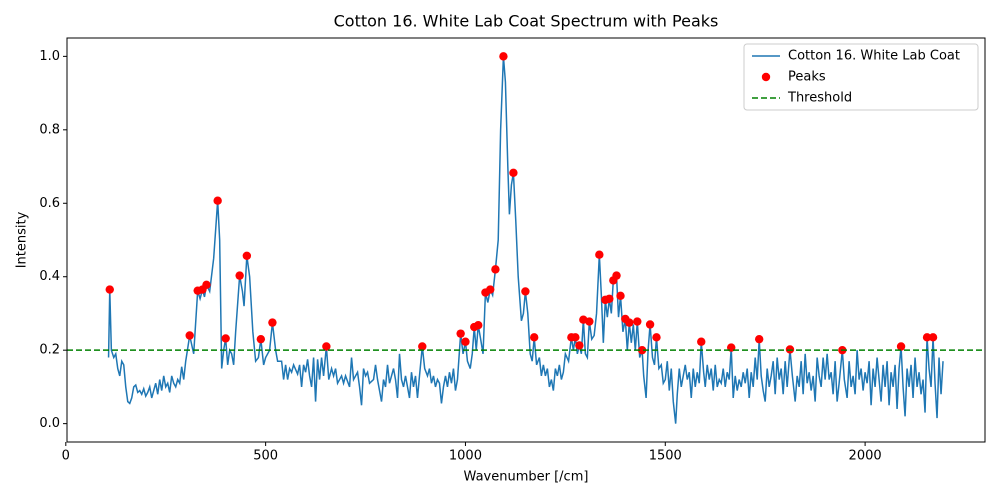 The width and height of the screenshot is (1000, 500). What do you see at coordinates (49, 56) in the screenshot?
I see `y-tick-label: 1.0` at bounding box center [49, 56].